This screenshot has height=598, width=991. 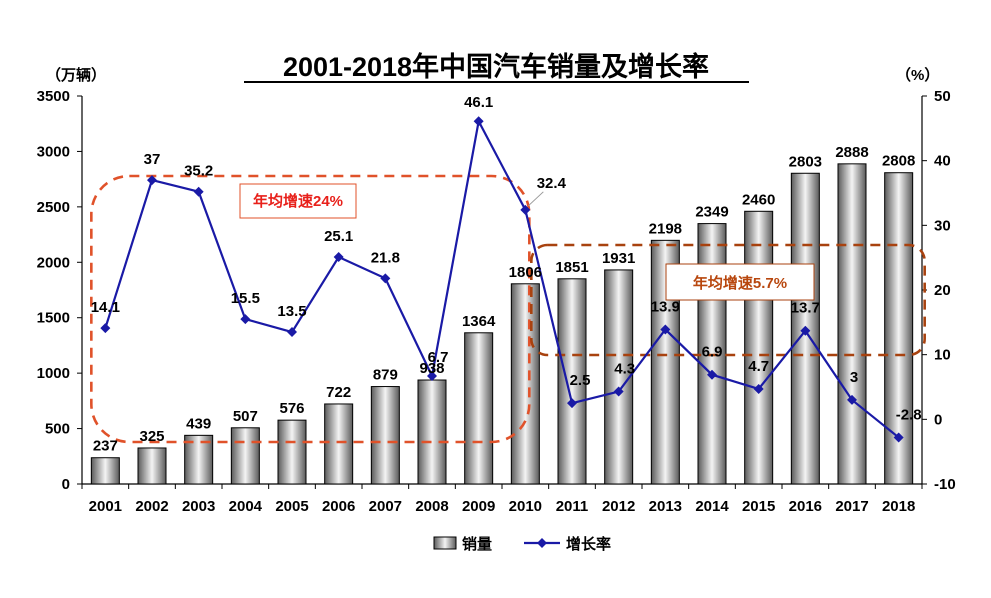 What do you see at coordinates (478, 506) in the screenshot?
I see `x-tick-label: 2009` at bounding box center [478, 506].